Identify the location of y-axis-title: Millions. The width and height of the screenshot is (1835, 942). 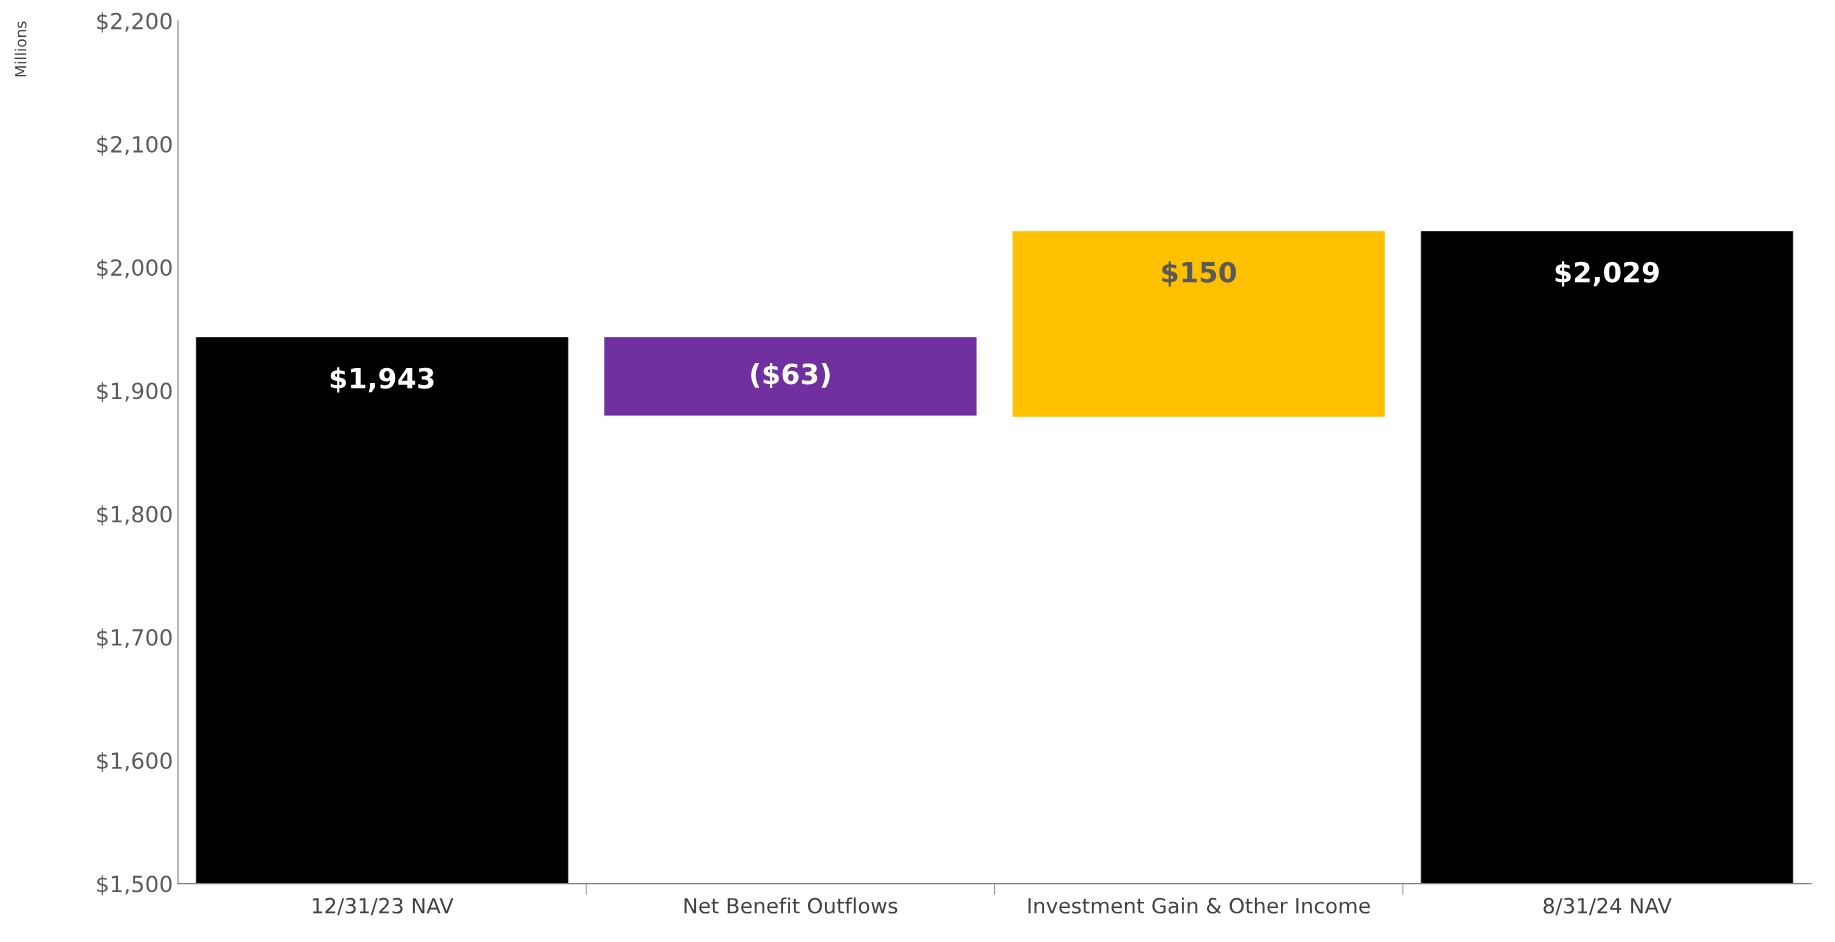
(20, 49).